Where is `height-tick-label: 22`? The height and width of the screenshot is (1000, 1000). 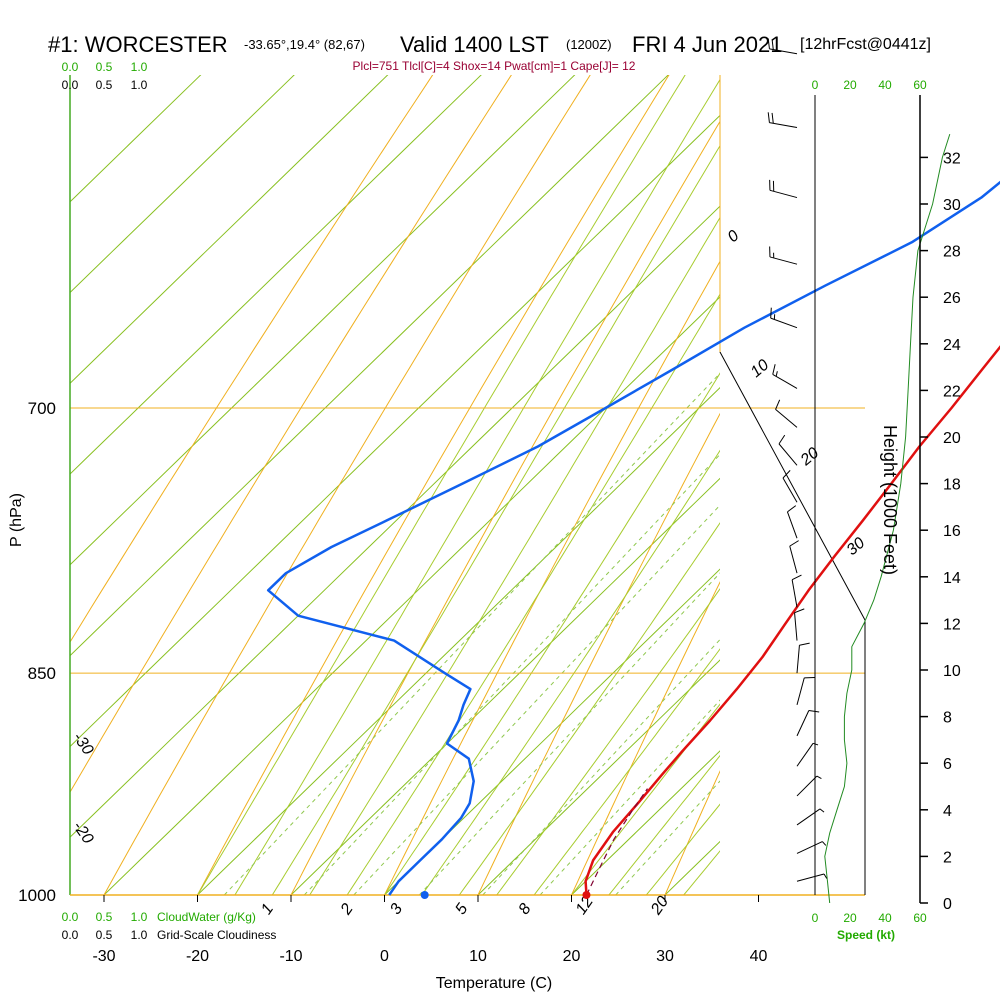
height-tick-label: 22 is located at coordinates (952, 391).